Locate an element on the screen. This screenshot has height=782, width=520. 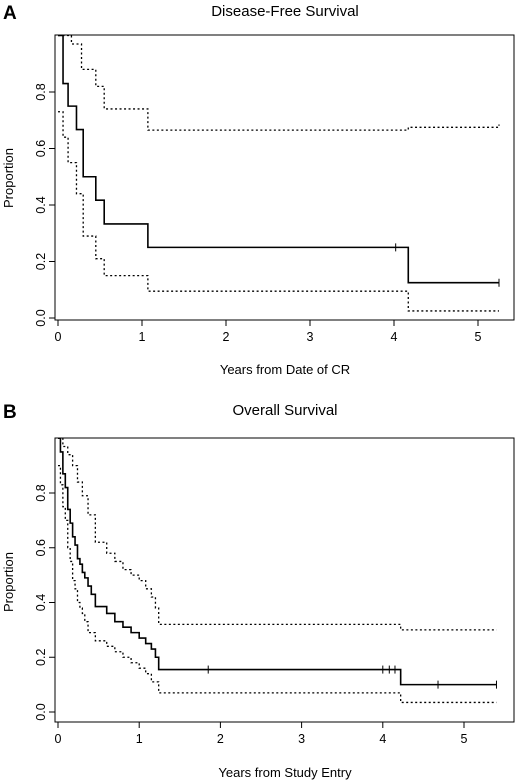
panel-b-xtick-label: 3 is located at coordinates (301, 739).